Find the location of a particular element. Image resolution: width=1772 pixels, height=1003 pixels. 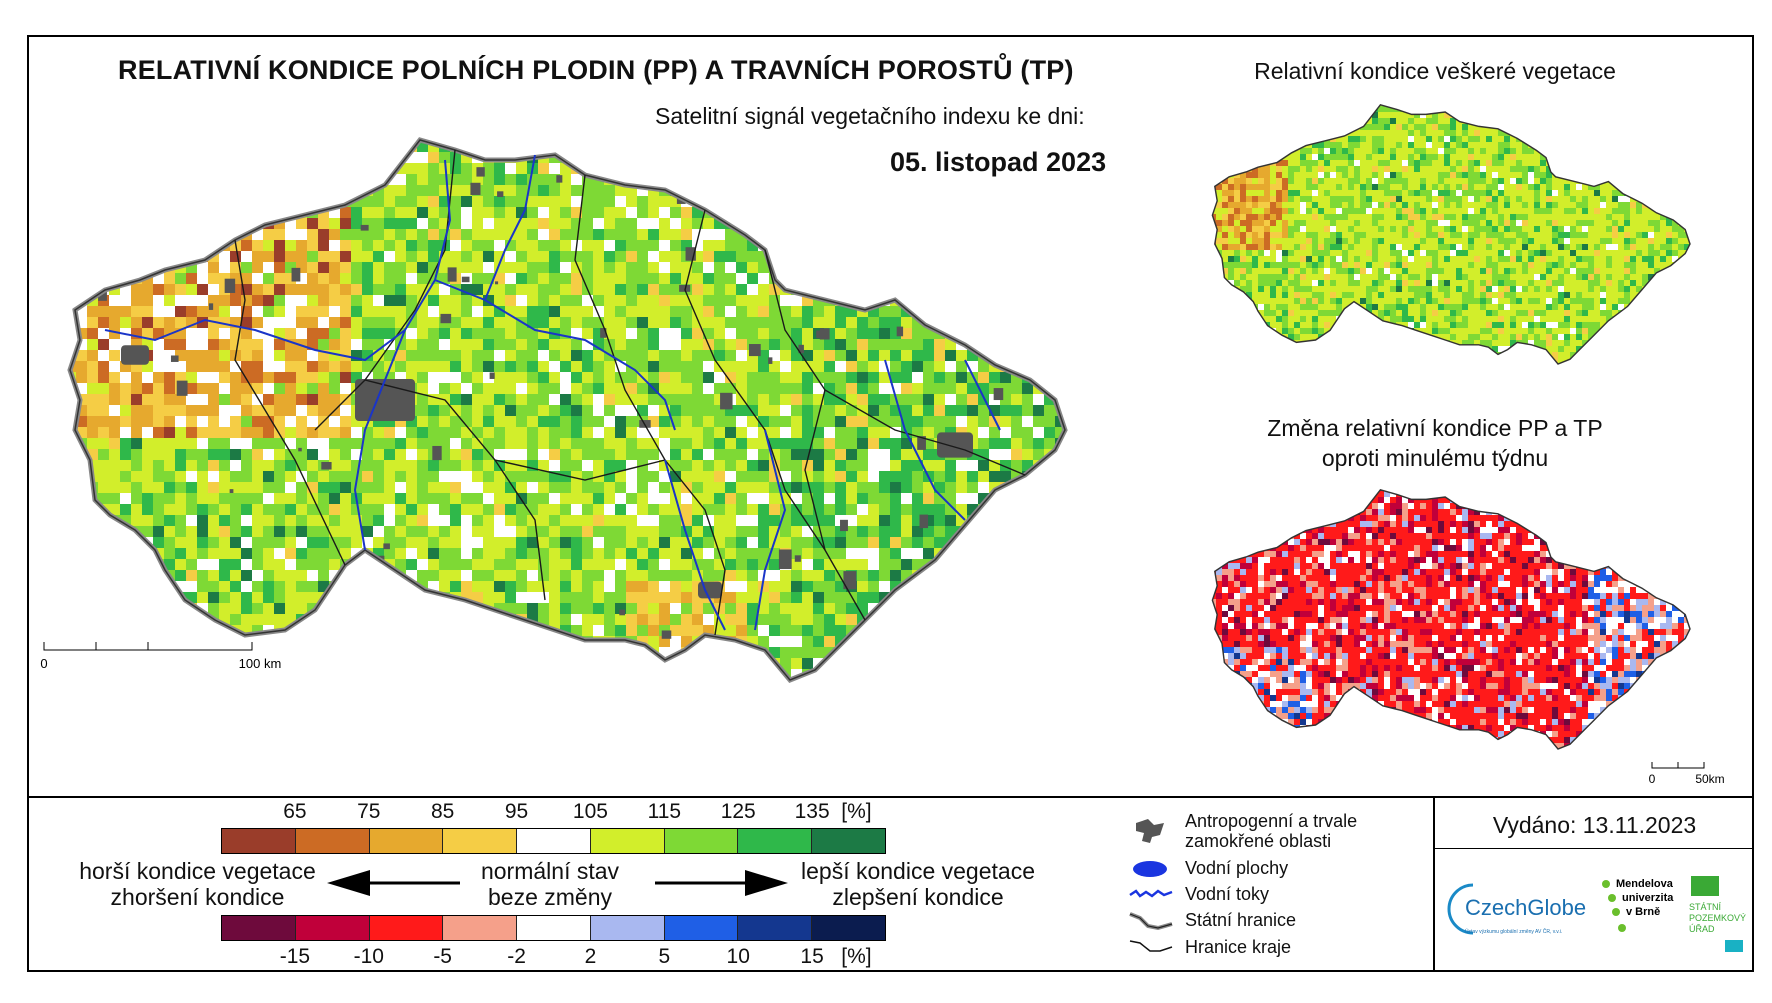

river-icon is located at coordinates (1151, 893).